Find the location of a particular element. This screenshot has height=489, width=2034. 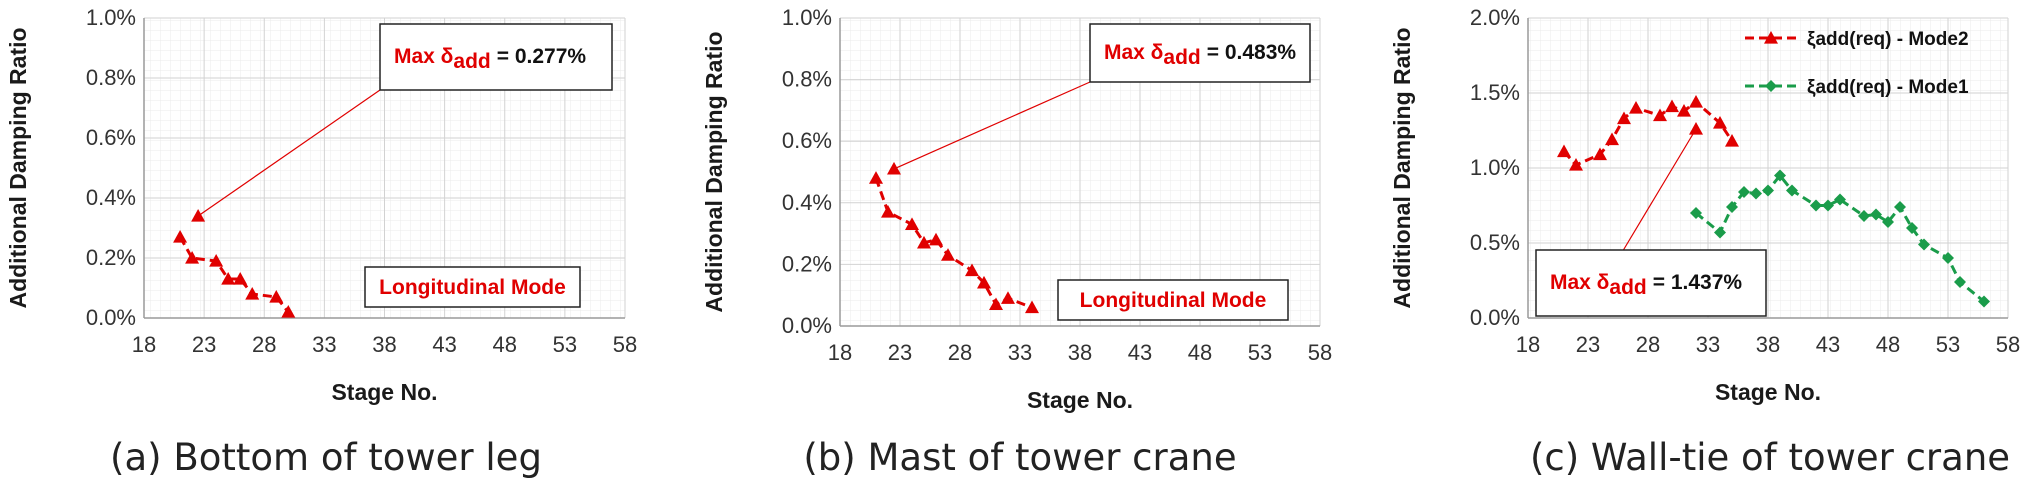

y-tick-labels: 0.0% 0.2% 0.4% 0.6% 0.8% 1.0% is located at coordinates (807, 171).